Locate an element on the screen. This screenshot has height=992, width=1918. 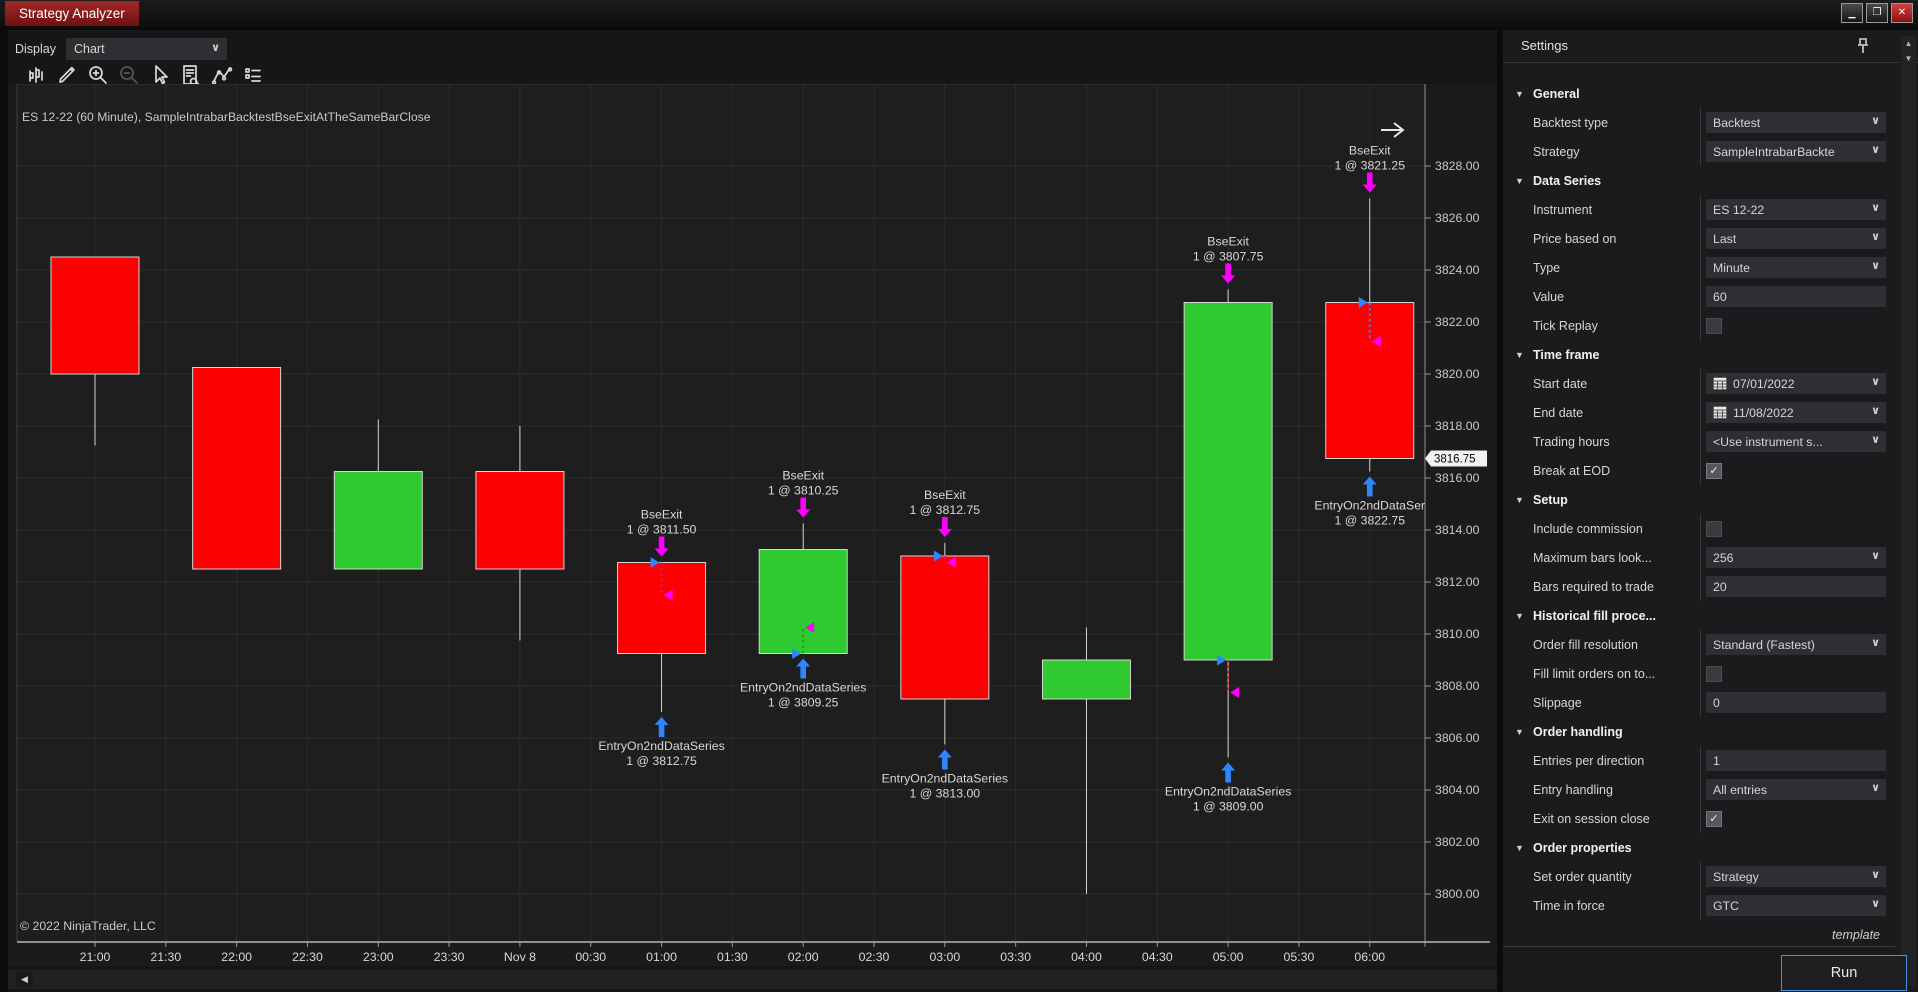
end-date-dropdown: 11/08/2022 ∨ is located at coordinates (1796, 412).